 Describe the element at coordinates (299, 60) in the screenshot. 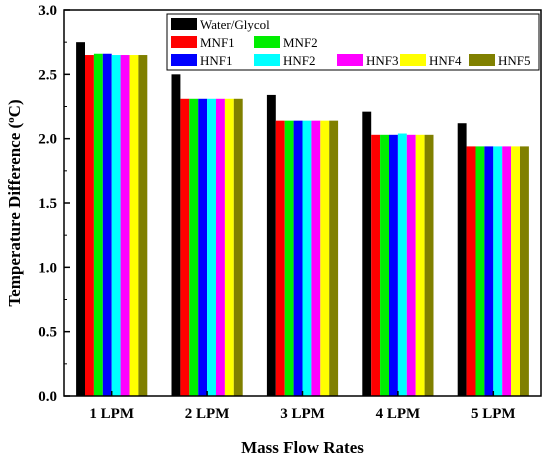

I see `legend-label-hnf2: HNF2` at that location.